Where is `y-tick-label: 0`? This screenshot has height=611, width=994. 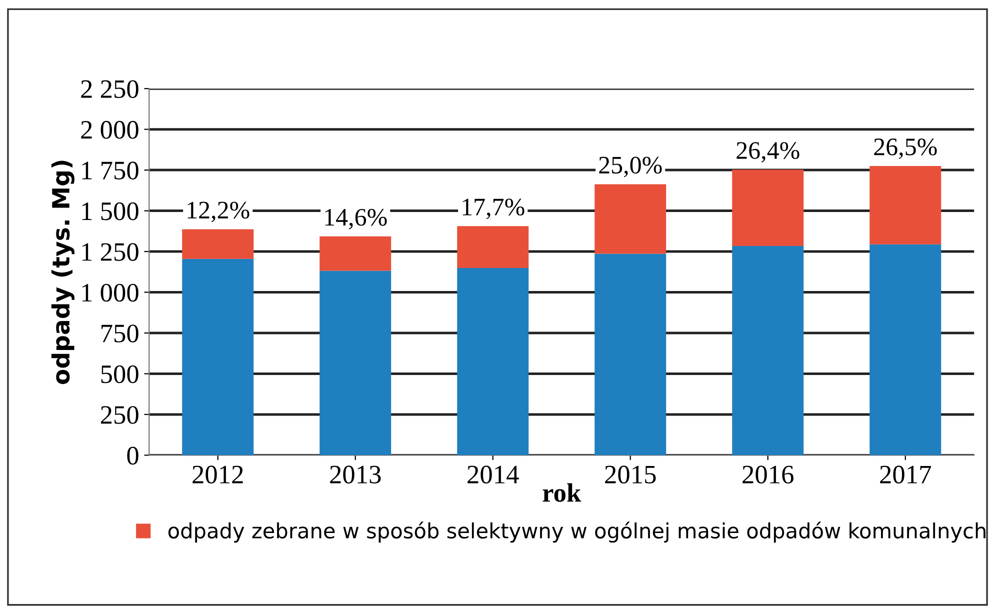
y-tick-label: 0 is located at coordinates (132, 455).